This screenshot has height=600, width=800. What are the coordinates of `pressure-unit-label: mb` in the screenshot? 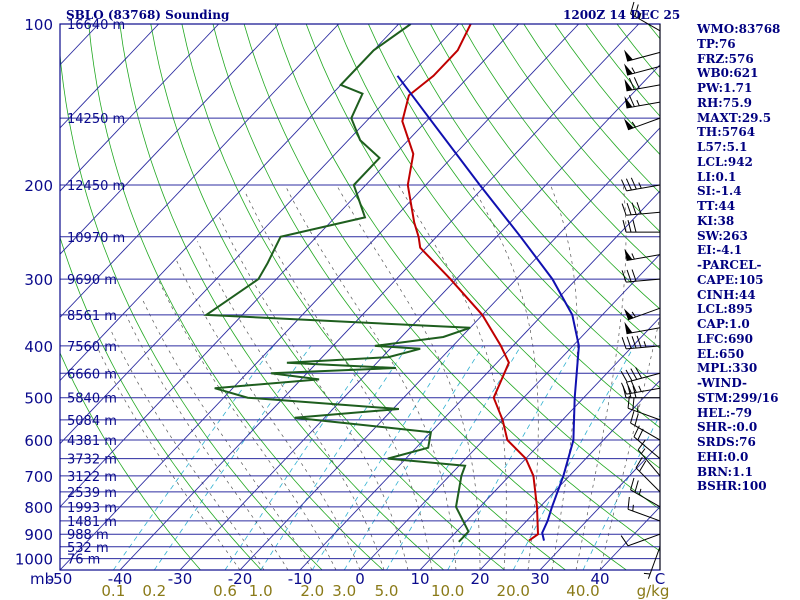 It's located at (42, 579).